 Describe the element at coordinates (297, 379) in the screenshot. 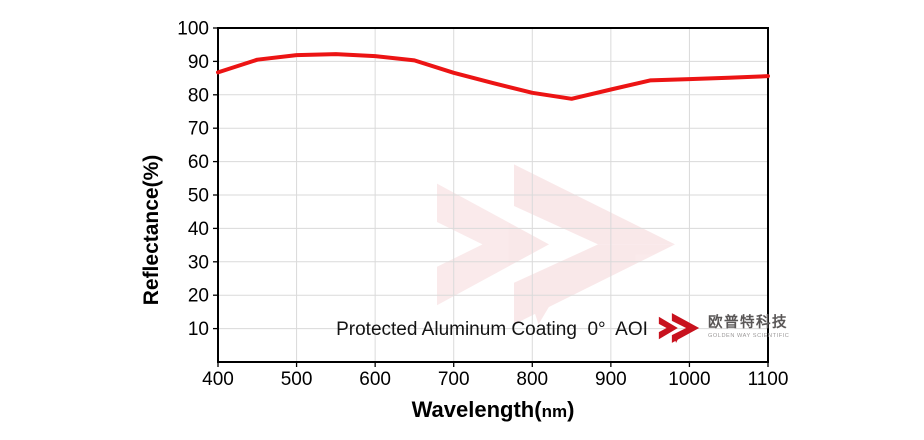

I see `x-tick-label: 500` at that location.